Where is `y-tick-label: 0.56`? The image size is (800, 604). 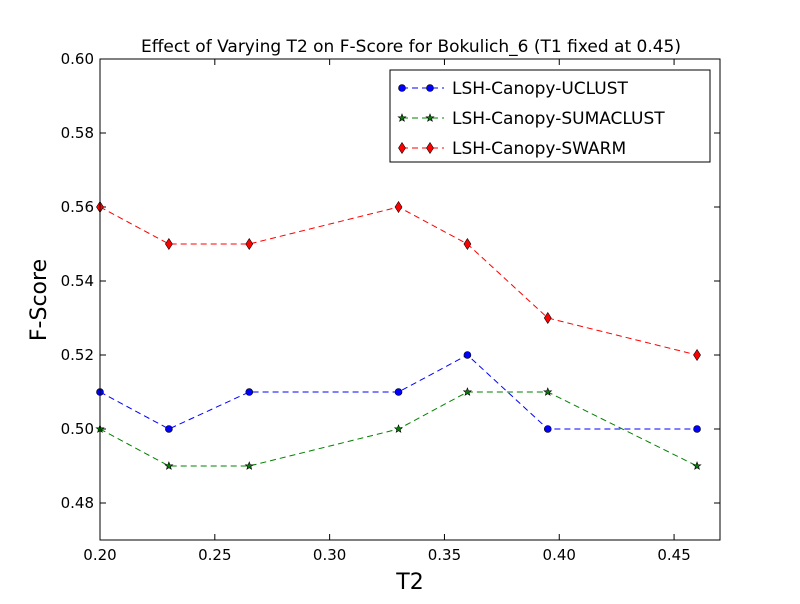 y-tick-label: 0.56 is located at coordinates (77, 207).